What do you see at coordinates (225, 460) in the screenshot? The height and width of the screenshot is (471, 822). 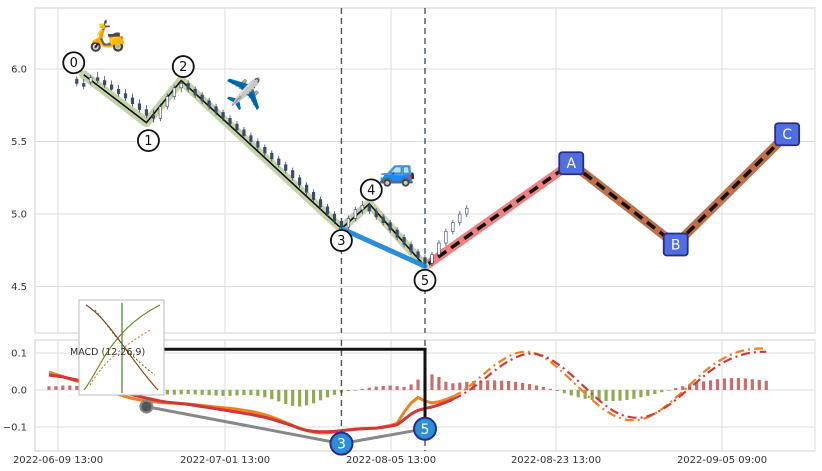 I see `x-tick-label: 2022-07-01 13:00` at bounding box center [225, 460].